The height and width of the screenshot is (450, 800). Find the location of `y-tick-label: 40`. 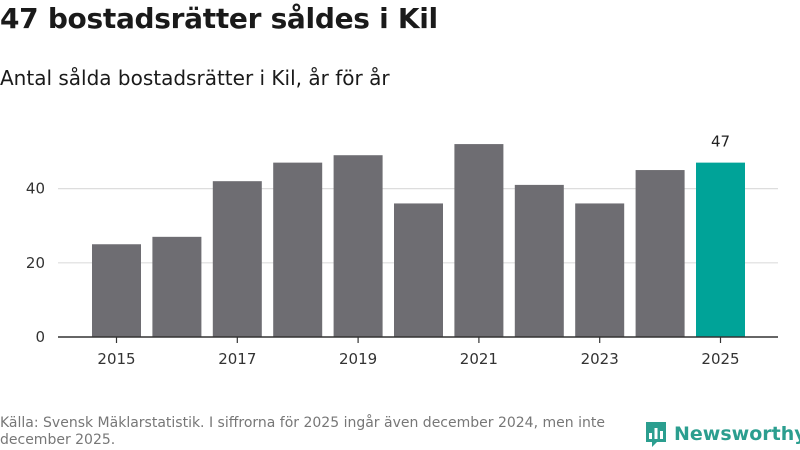

y-tick-label: 40 is located at coordinates (35, 189).